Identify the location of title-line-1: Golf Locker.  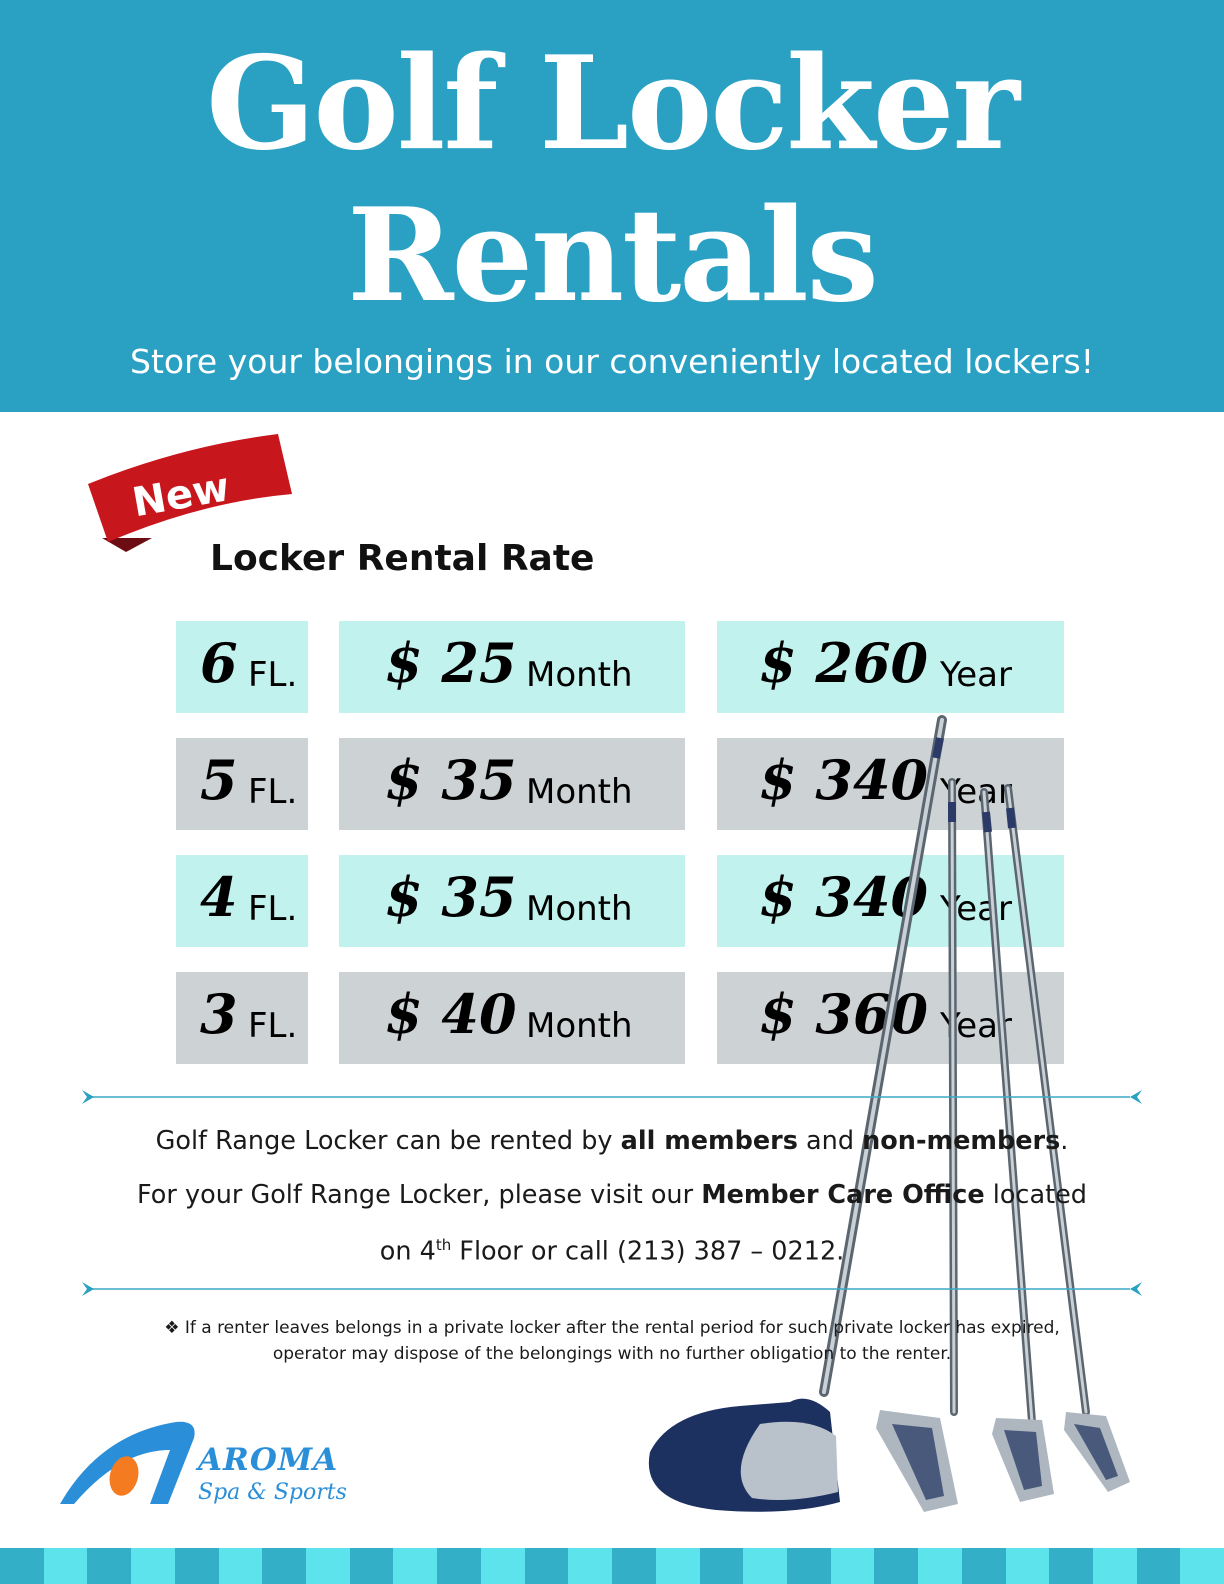
(613, 104).